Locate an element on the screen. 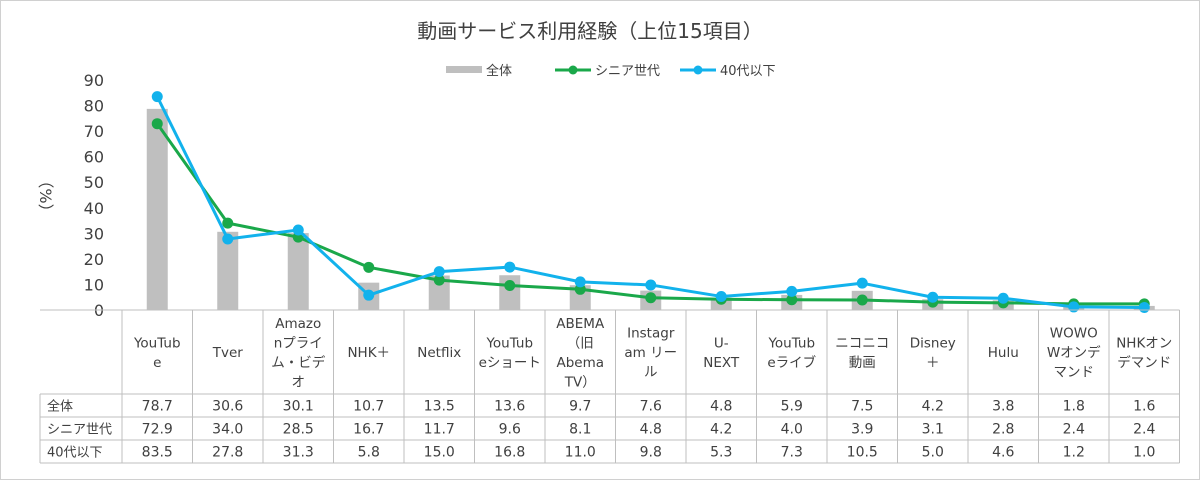  category-label: Disney ＋ is located at coordinates (933, 353).